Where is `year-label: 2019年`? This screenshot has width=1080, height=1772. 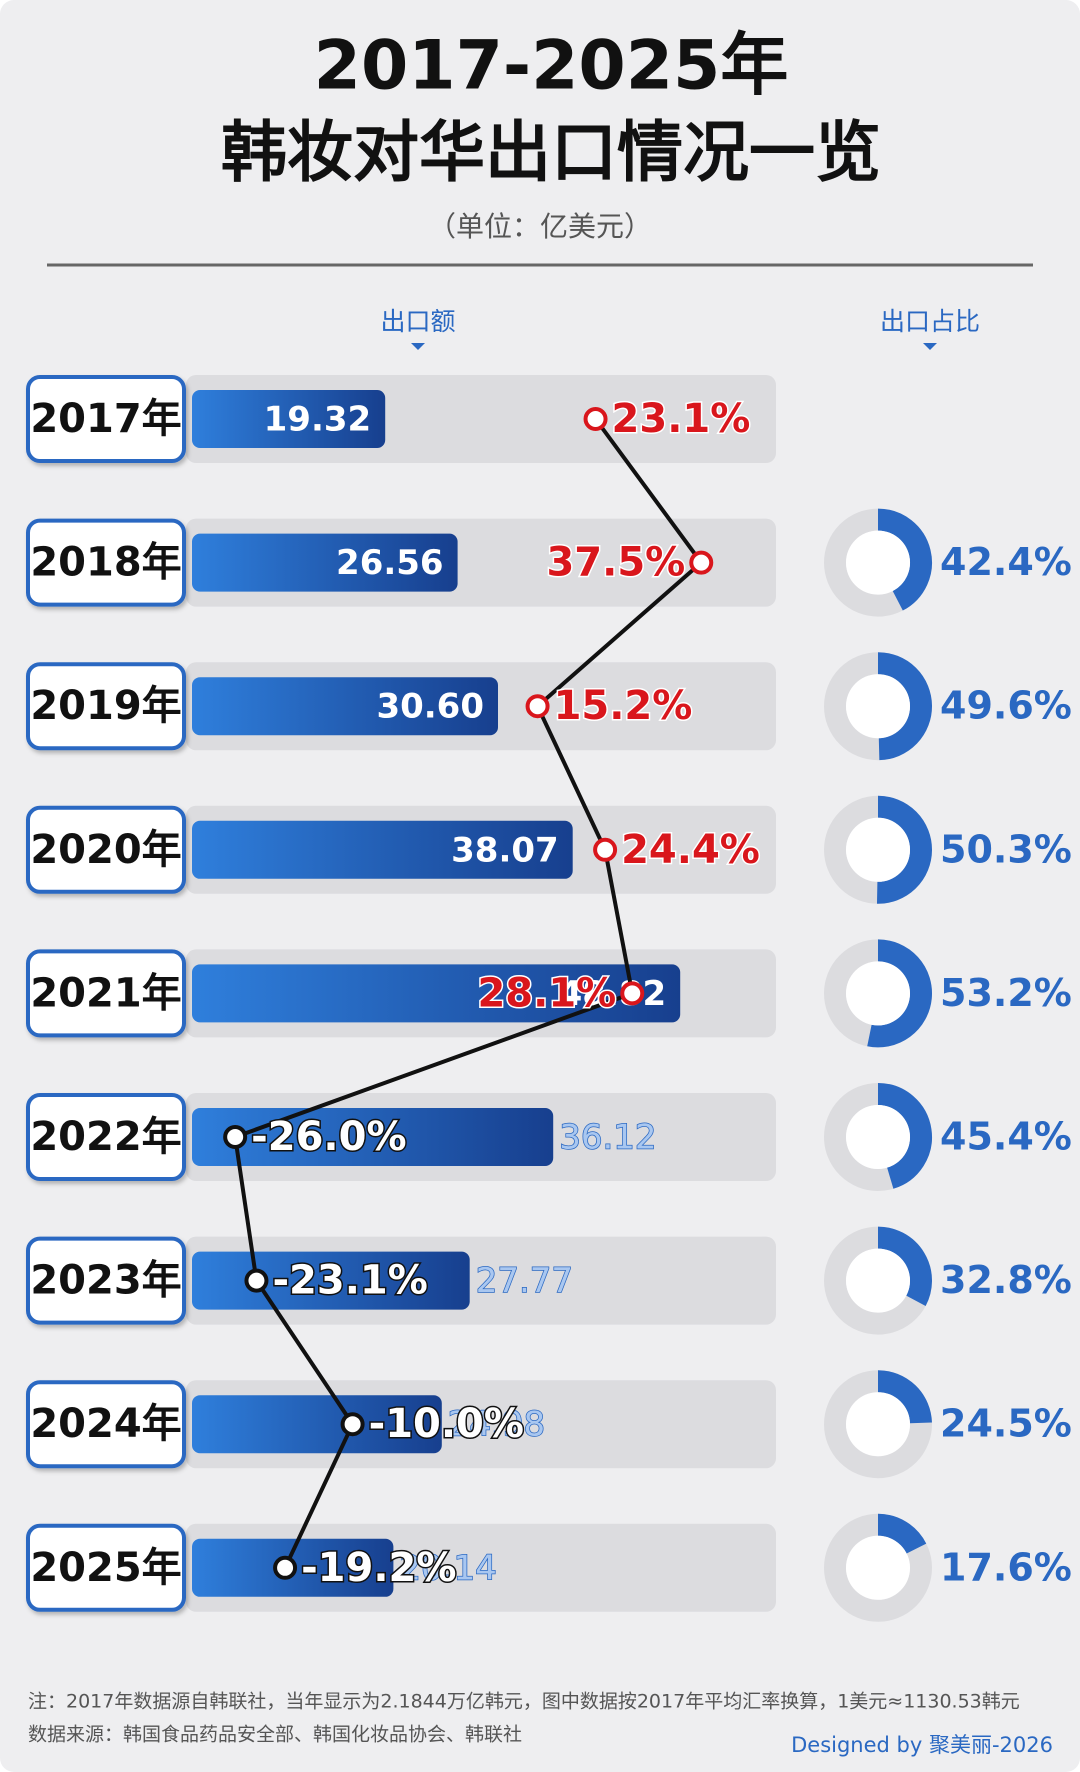 year-label: 2019年 is located at coordinates (105, 706).